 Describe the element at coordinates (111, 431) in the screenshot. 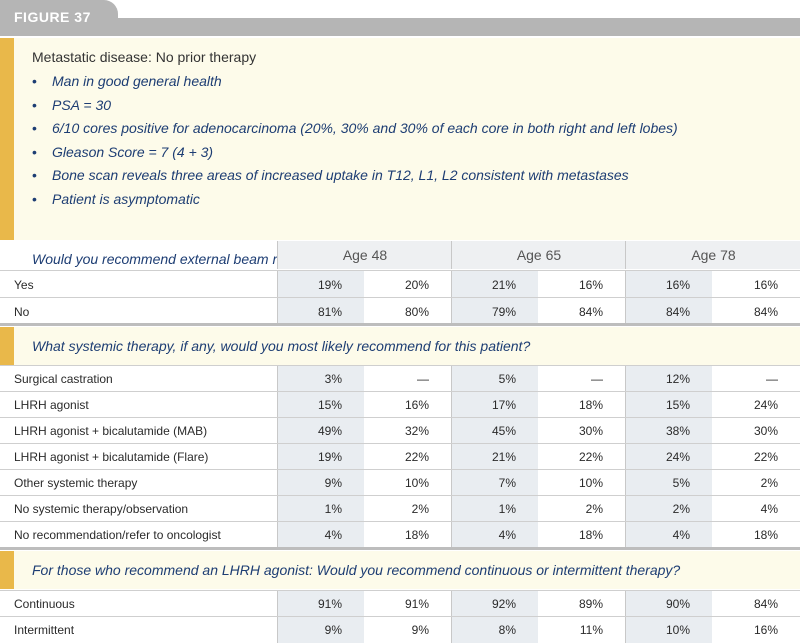

I see `row-label: LHRH agonist + bicalutamide (MAB)` at that location.